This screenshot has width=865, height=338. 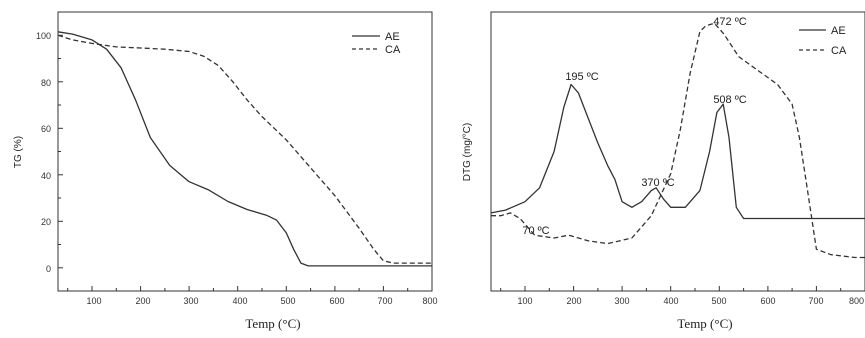 I want to click on tg-y-tick-label: 20, so click(x=46, y=222).